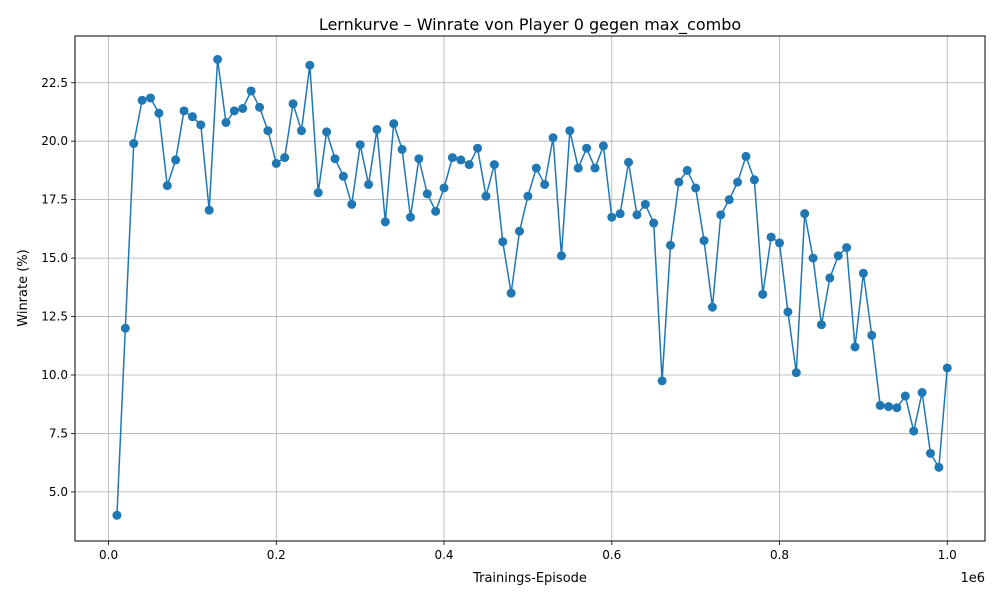 This screenshot has height=604, width=1000. Describe the element at coordinates (54, 141) in the screenshot. I see `y-tick-label: 20.0` at that location.